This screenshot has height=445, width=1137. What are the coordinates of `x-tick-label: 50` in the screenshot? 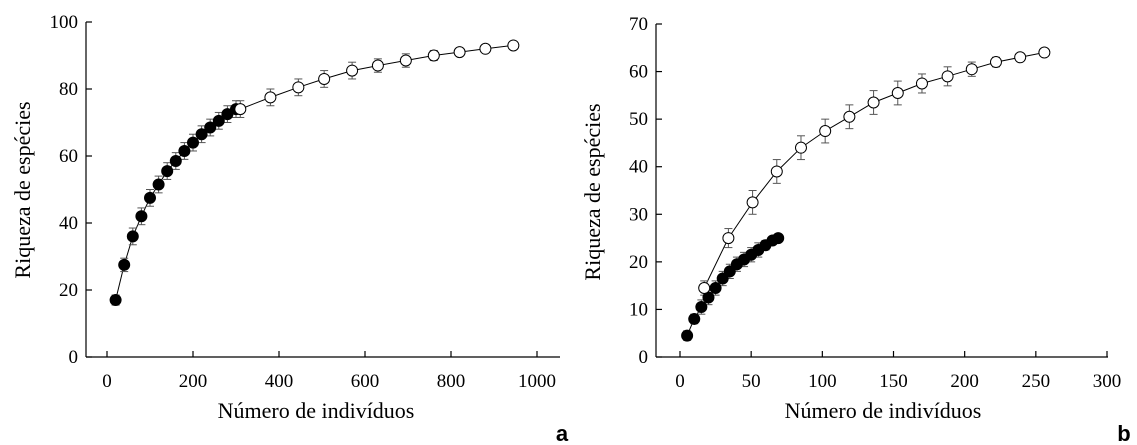 It's located at (751, 381).